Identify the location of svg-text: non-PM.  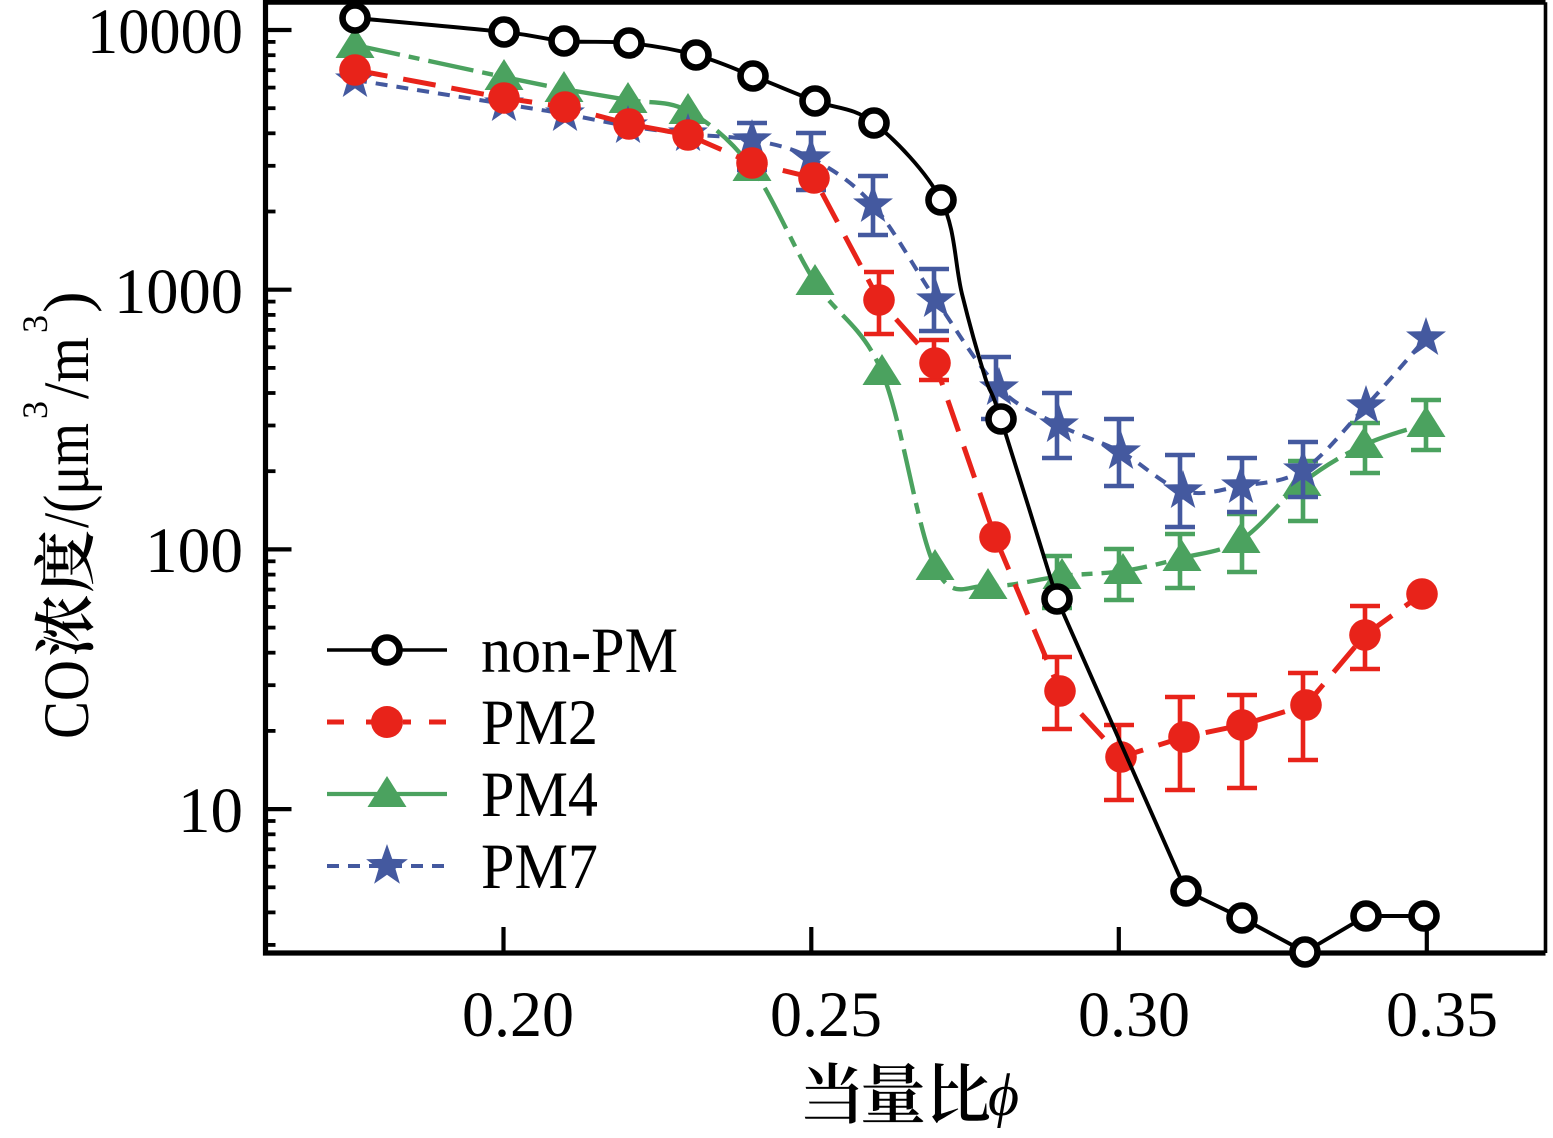
(579, 651).